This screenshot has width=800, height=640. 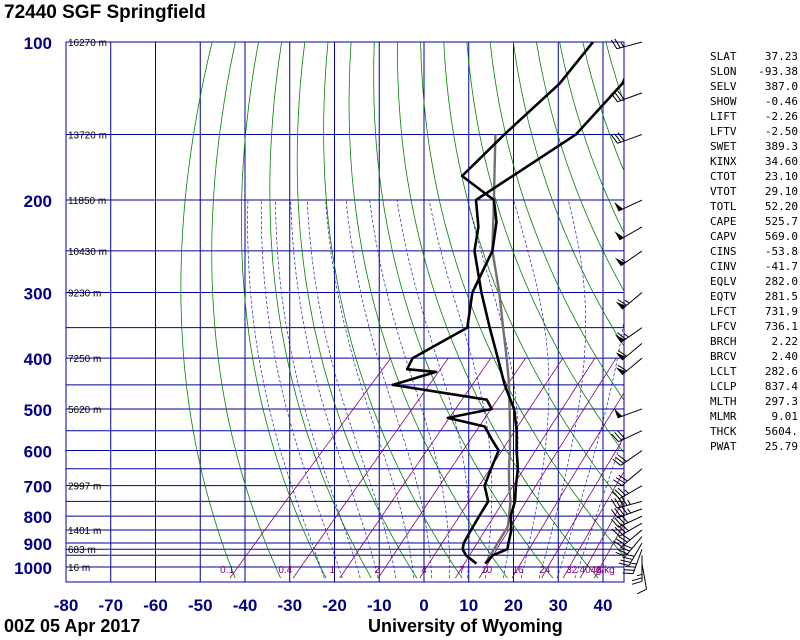 What do you see at coordinates (781, 251) in the screenshot?
I see `index-value: -53.8` at bounding box center [781, 251].